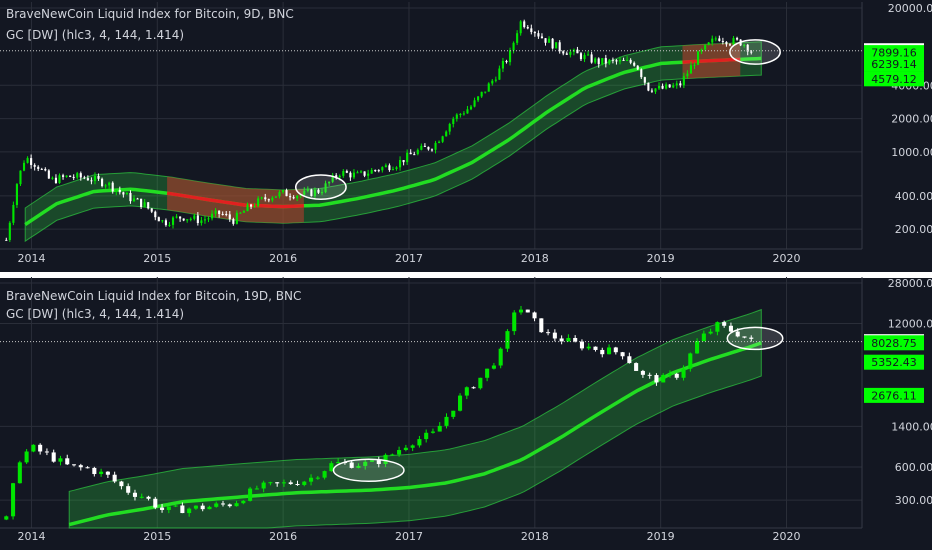 This screenshot has width=932, height=550. What do you see at coordinates (558, 404) in the screenshot?
I see `highlight-ellipses` at bounding box center [558, 404].